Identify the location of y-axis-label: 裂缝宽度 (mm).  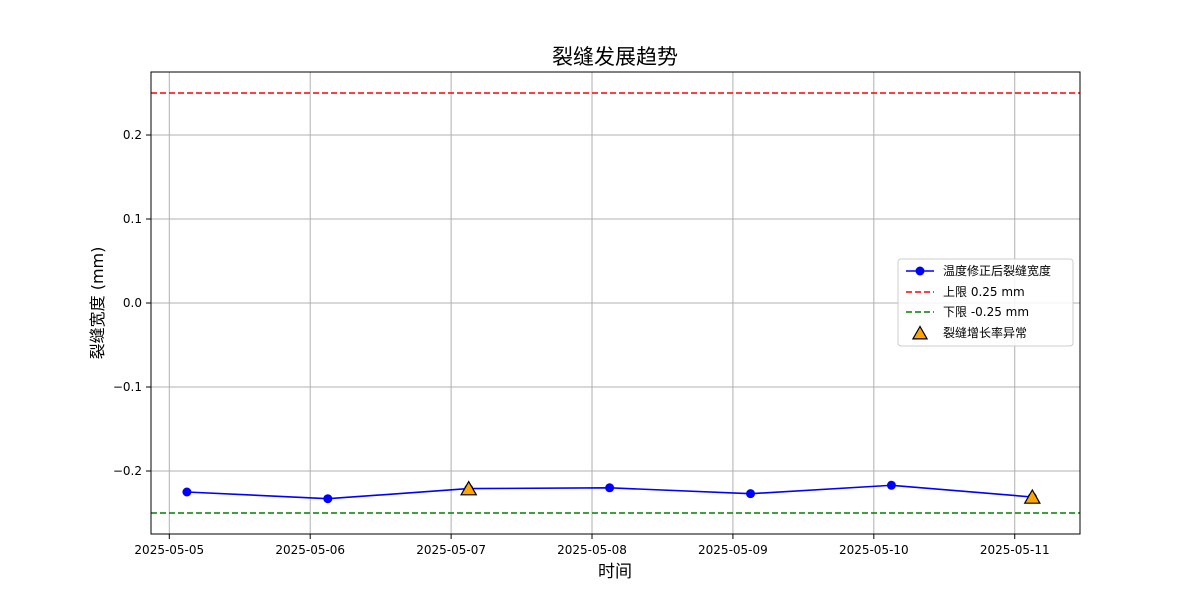
(97, 303).